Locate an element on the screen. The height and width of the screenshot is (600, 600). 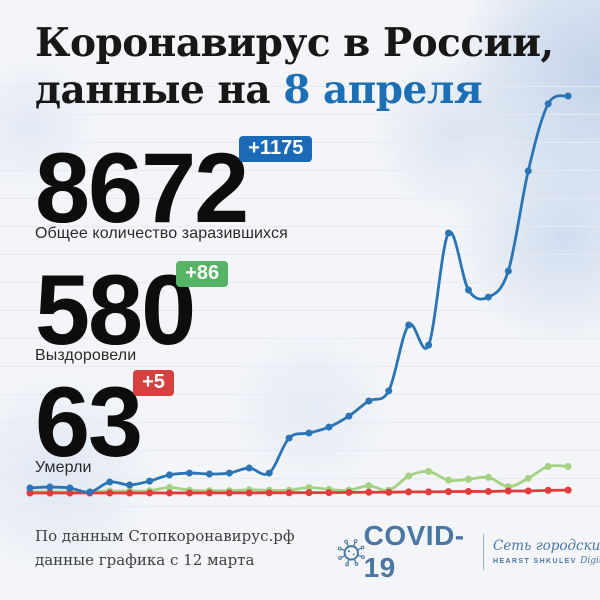
source-line2: данные графика с 12 марта is located at coordinates (145, 560).